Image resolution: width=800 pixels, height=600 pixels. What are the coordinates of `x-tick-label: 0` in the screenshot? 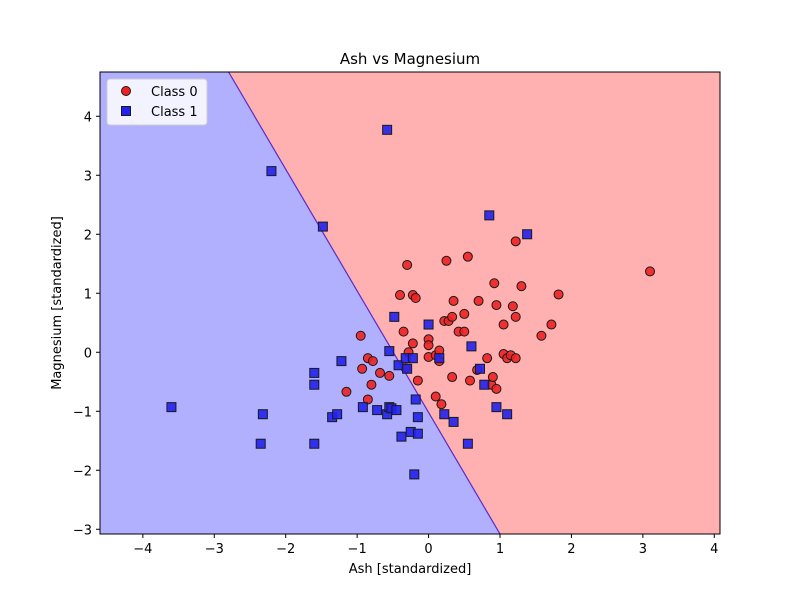 It's located at (428, 549).